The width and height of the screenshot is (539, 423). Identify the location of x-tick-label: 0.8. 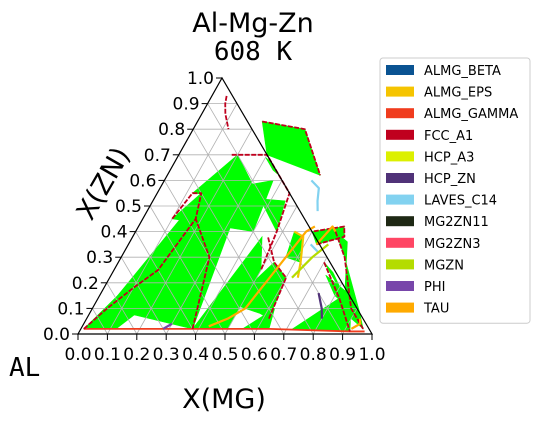
(313, 355).